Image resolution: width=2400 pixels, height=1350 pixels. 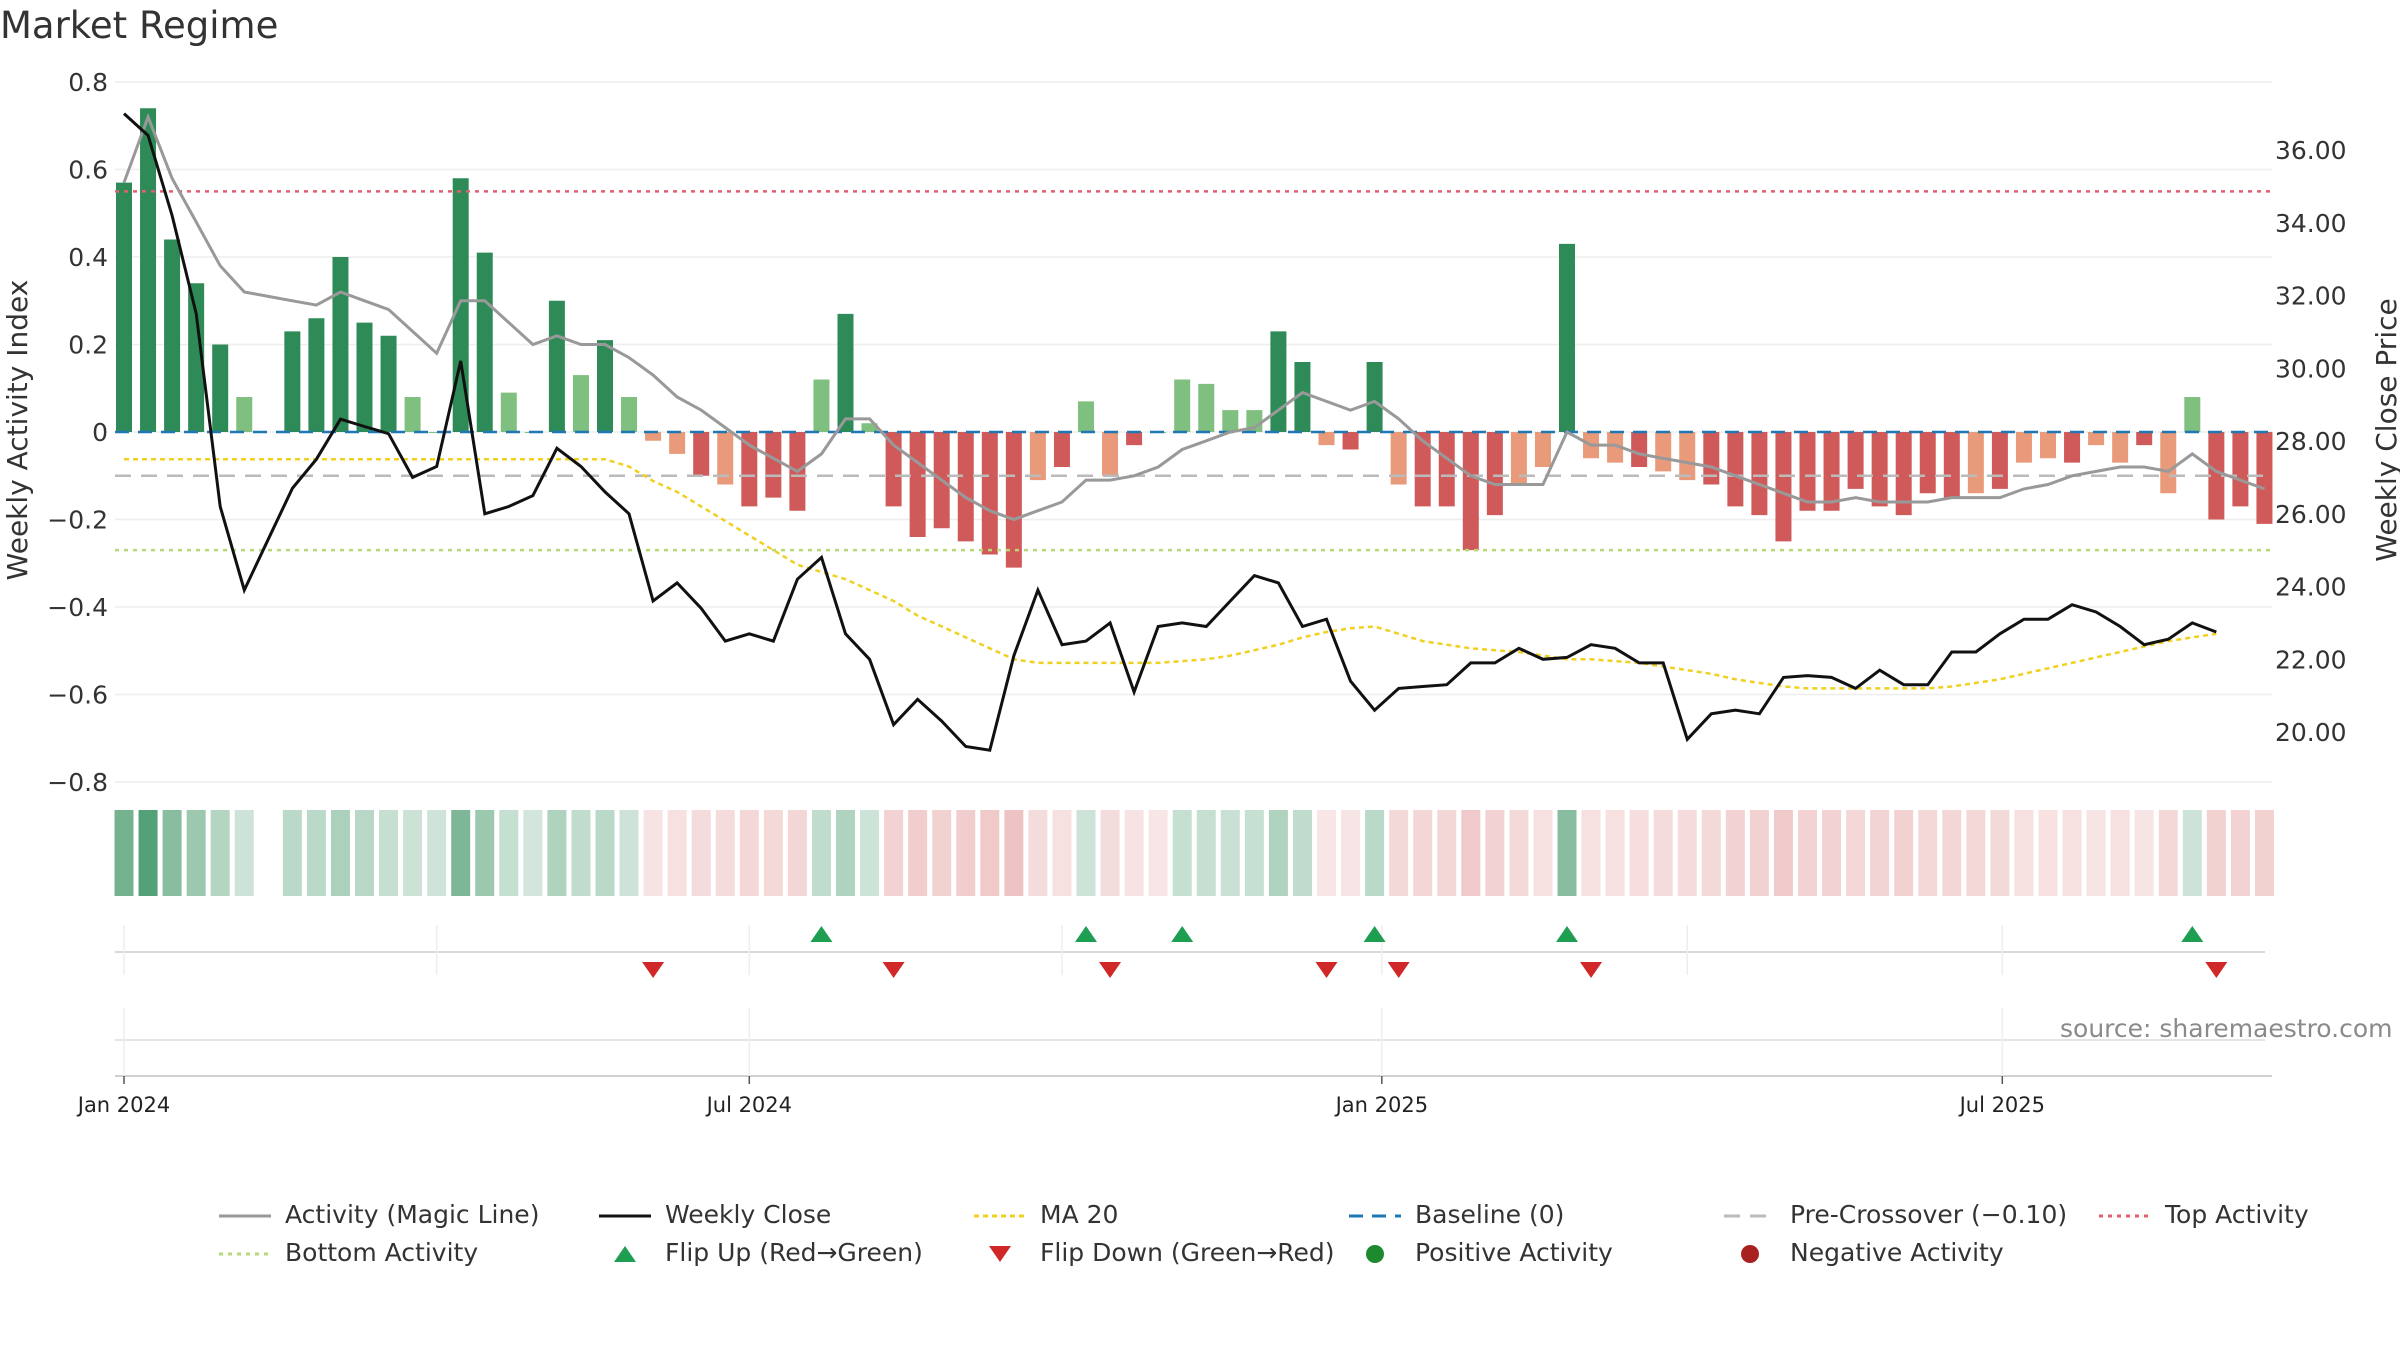 I want to click on y-tick-label: 0.2, so click(x=88, y=345).